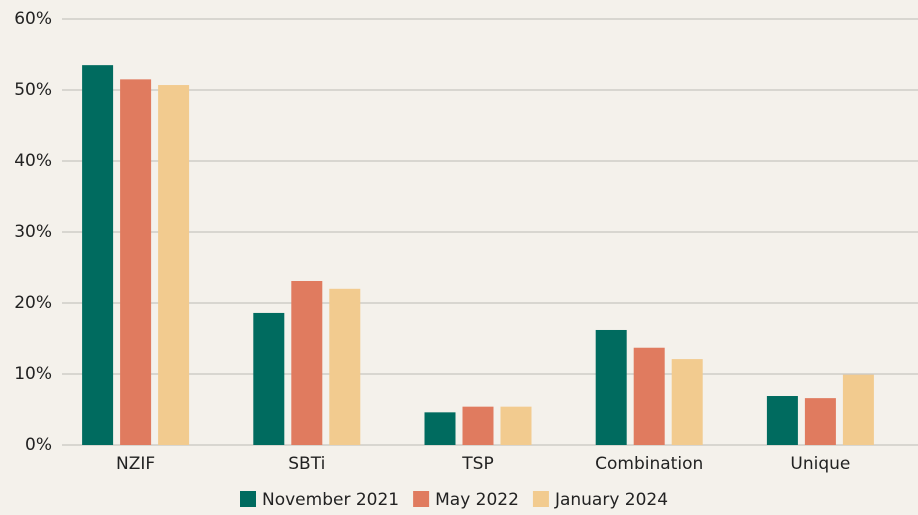 This screenshot has width=918, height=515. I want to click on x-tick-label: NZIF, so click(135, 464).